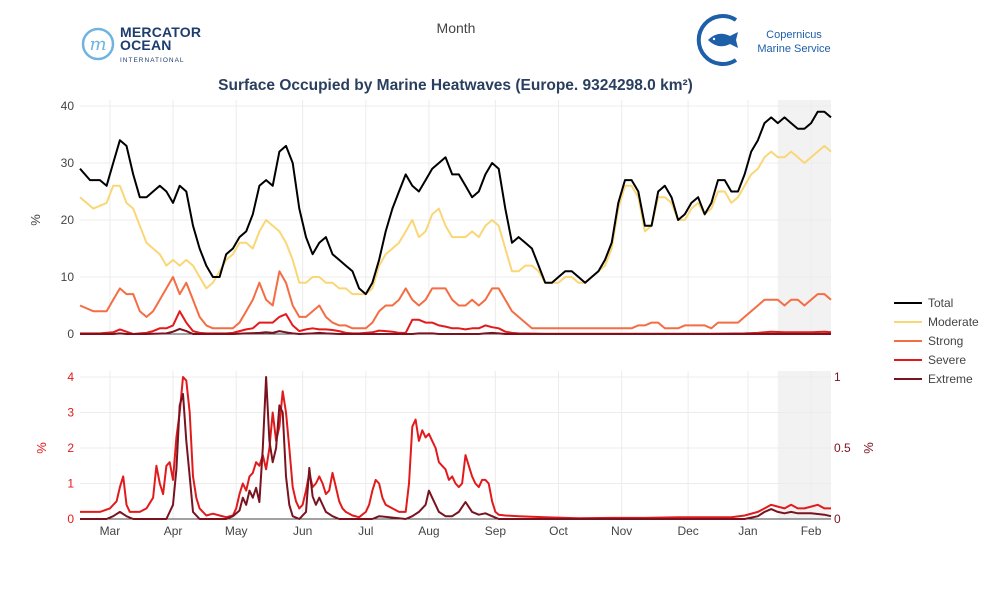 This screenshot has height=600, width=1000. I want to click on top-ytick-label-0: 0, so click(70, 334).